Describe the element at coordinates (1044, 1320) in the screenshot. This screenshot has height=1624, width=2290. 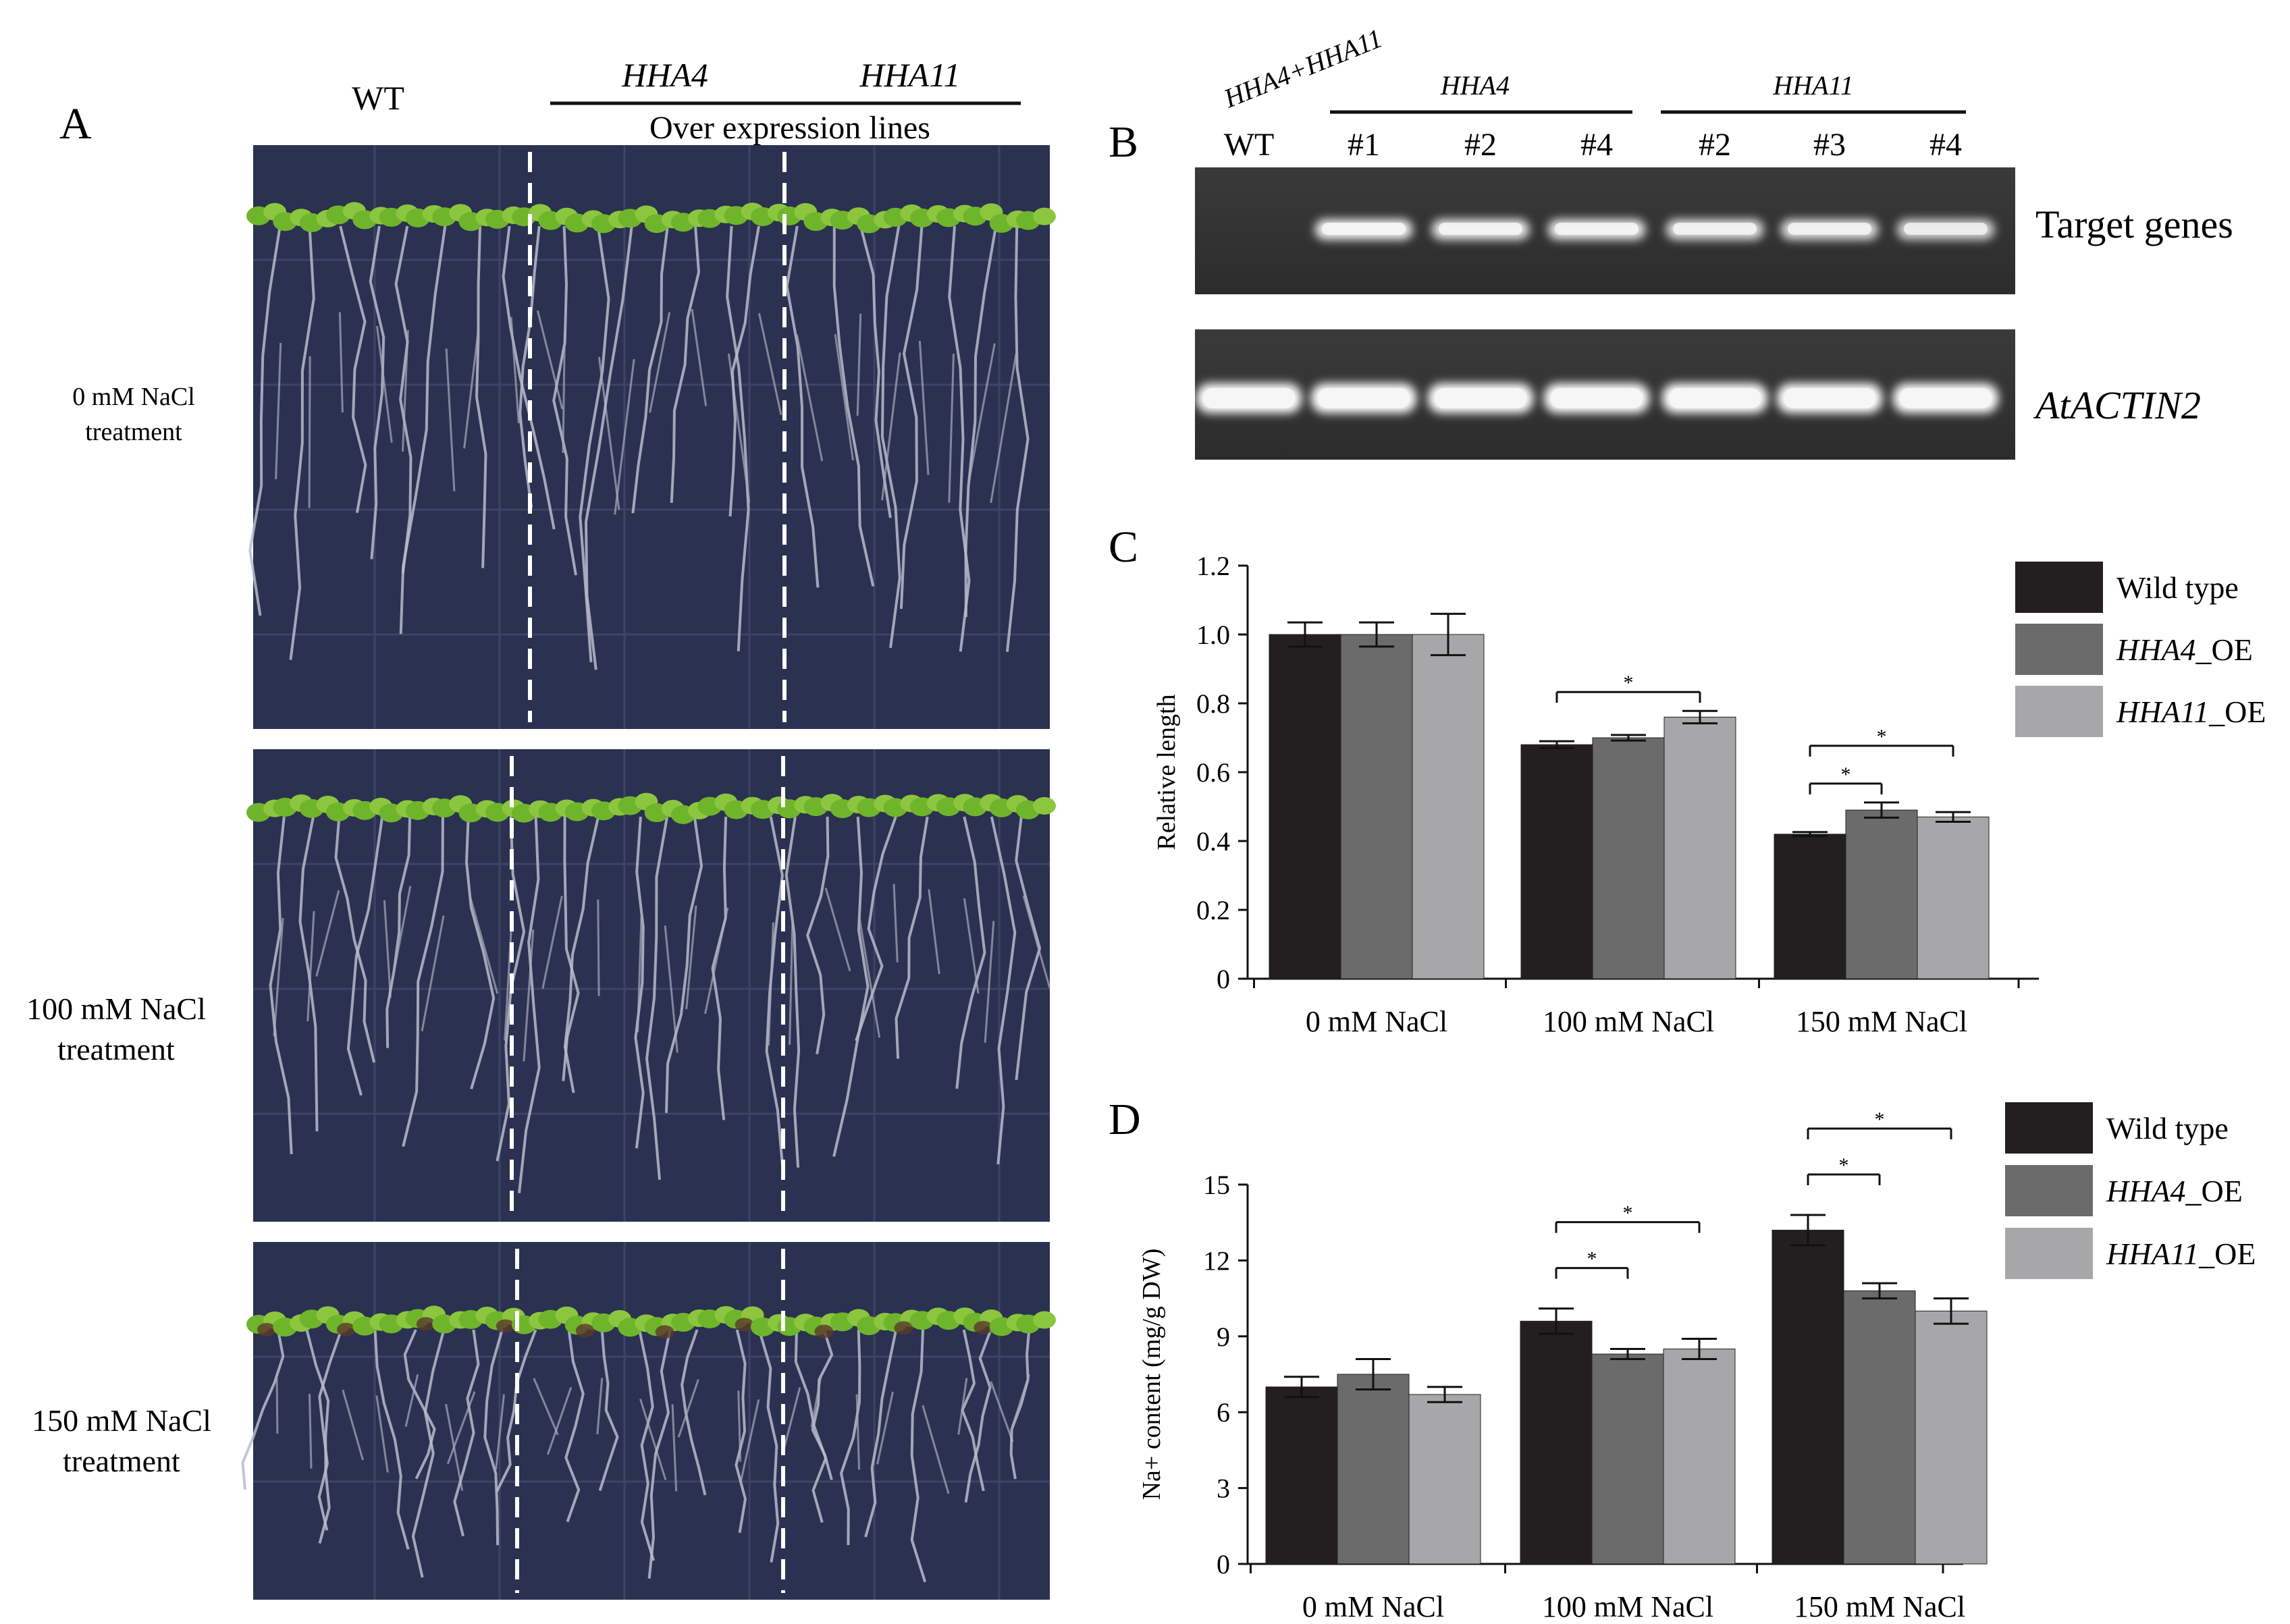
I see `seedling-leaf` at that location.